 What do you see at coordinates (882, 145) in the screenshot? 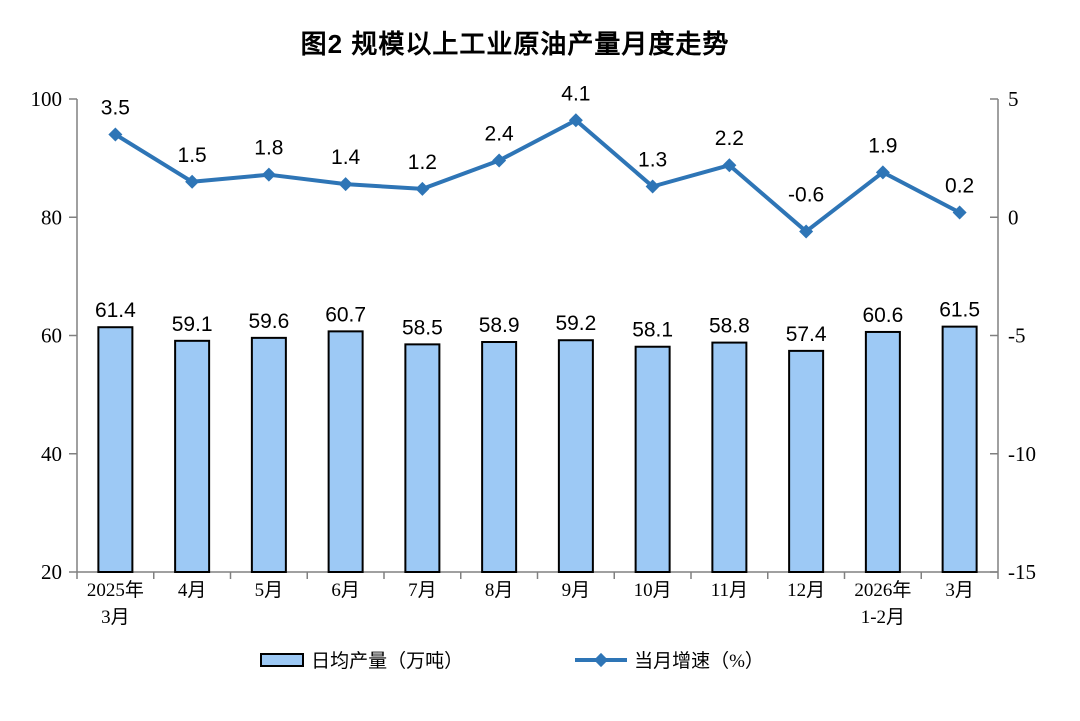
I see `line-value-label: 1.9` at bounding box center [882, 145].